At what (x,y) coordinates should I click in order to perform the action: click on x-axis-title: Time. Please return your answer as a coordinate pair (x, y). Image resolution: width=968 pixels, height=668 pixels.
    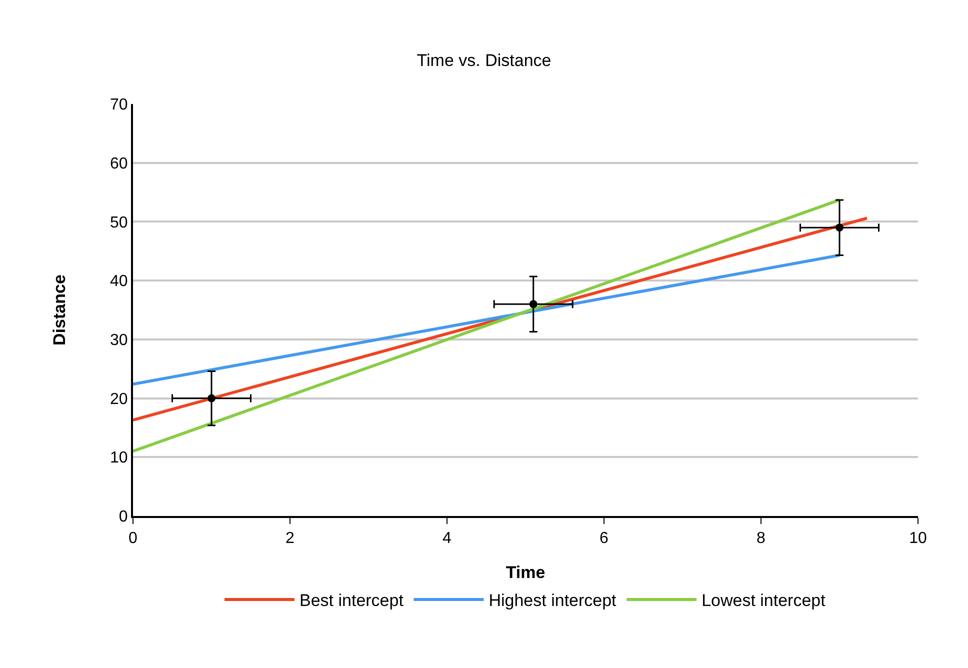
    Looking at the image, I should click on (526, 572).